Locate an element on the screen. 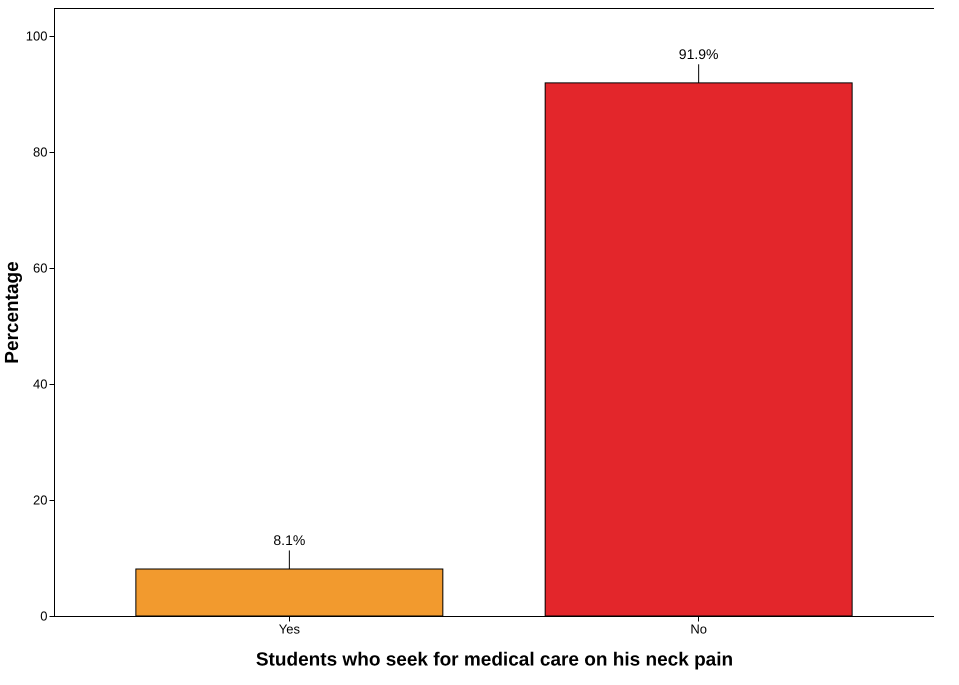 This screenshot has width=959, height=685. data-label: 91.9% is located at coordinates (698, 54).